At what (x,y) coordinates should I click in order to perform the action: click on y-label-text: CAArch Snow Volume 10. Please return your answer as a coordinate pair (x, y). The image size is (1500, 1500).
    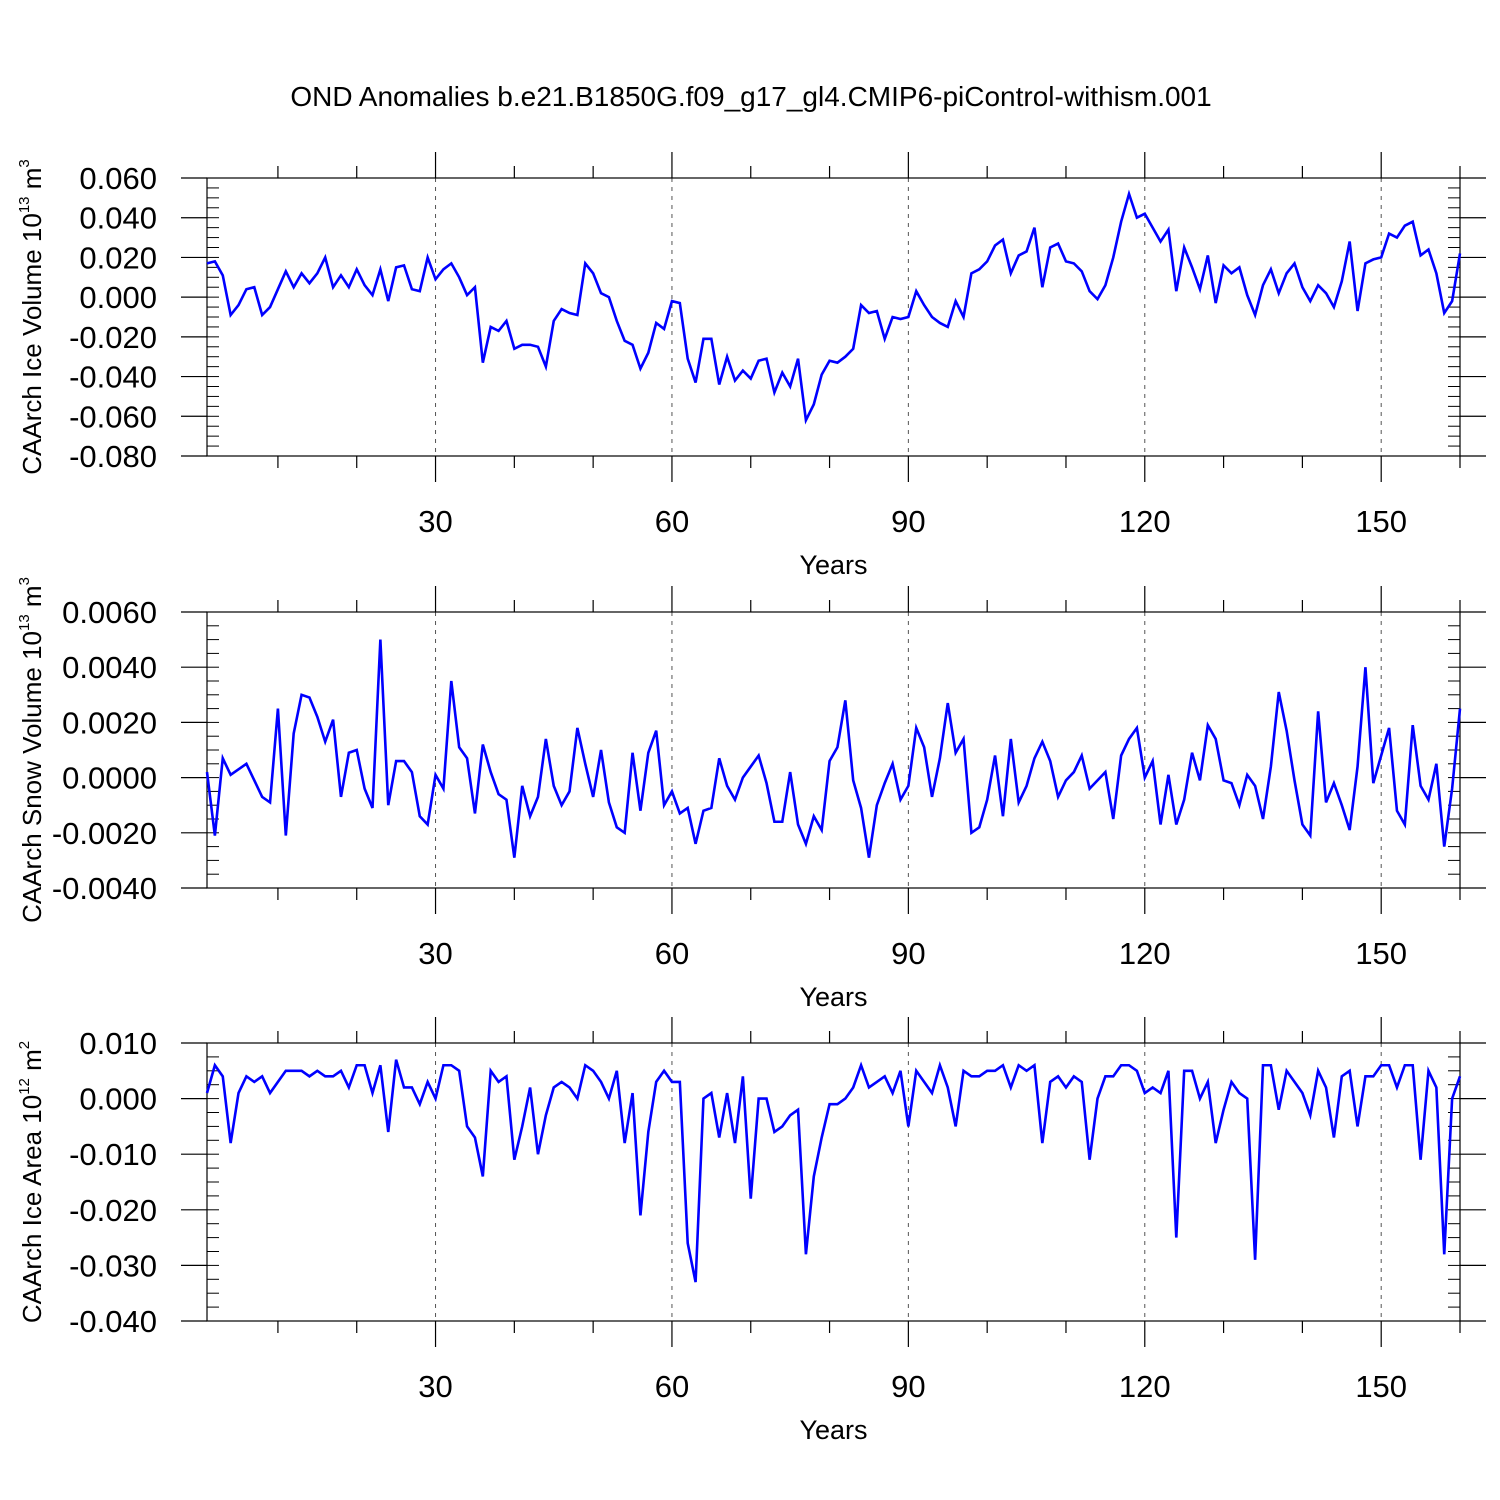
    Looking at the image, I should click on (32, 777).